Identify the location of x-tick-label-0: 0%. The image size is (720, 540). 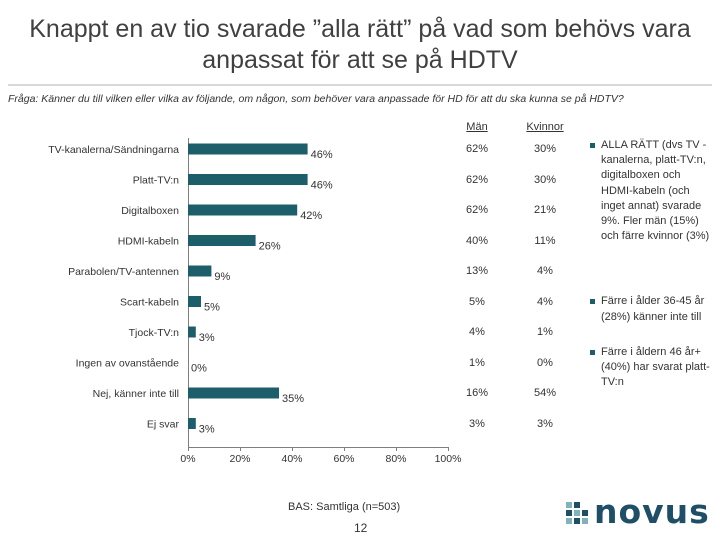
(187, 459).